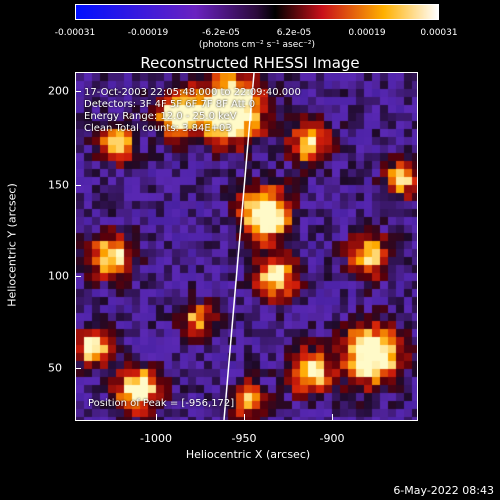 The width and height of the screenshot is (500, 500). I want to click on colorbar-tick: -0.00019, so click(148, 33).